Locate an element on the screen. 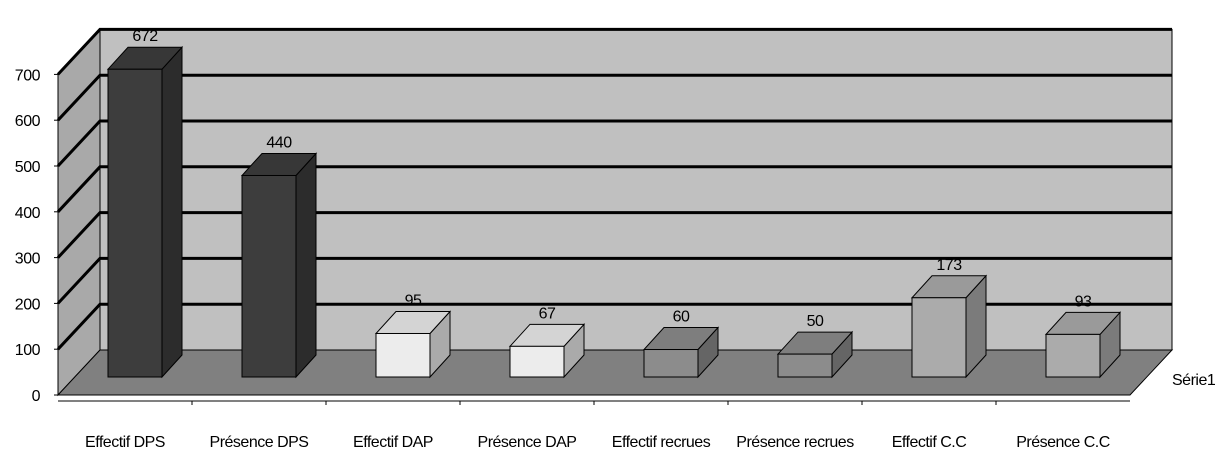  data-label: 67 is located at coordinates (547, 313).